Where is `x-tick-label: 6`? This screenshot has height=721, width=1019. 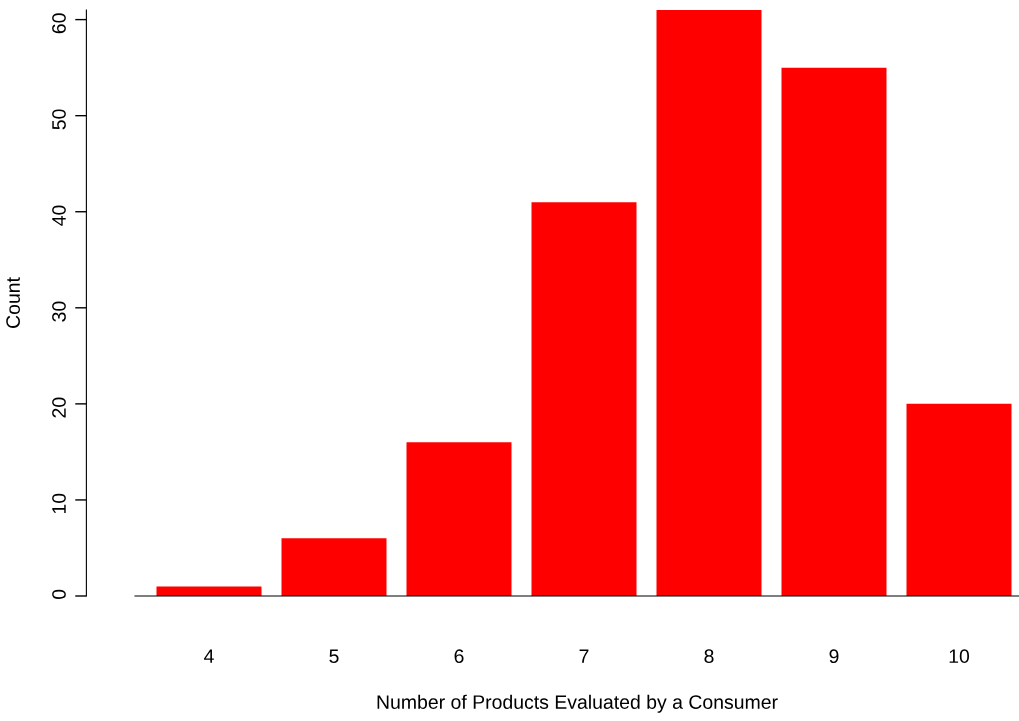
x-tick-label: 6 is located at coordinates (459, 656).